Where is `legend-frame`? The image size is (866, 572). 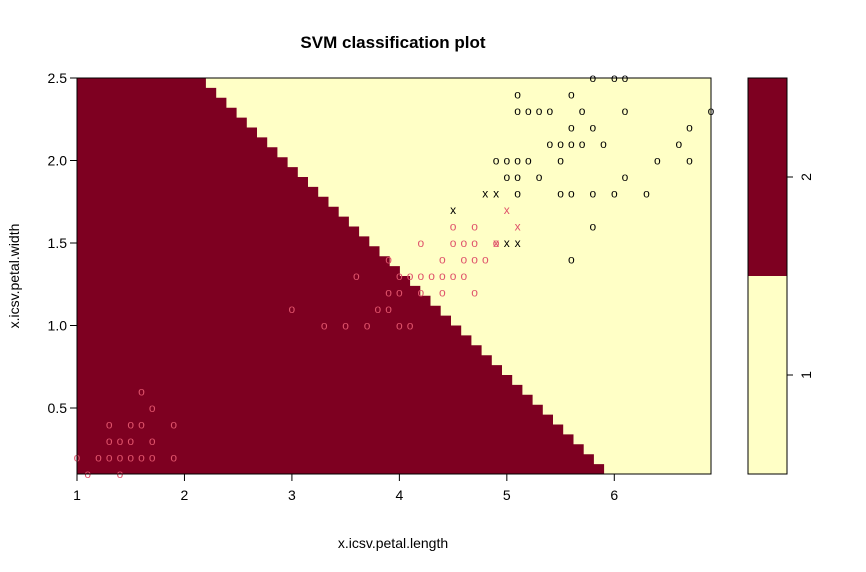
legend-frame is located at coordinates (767, 276).